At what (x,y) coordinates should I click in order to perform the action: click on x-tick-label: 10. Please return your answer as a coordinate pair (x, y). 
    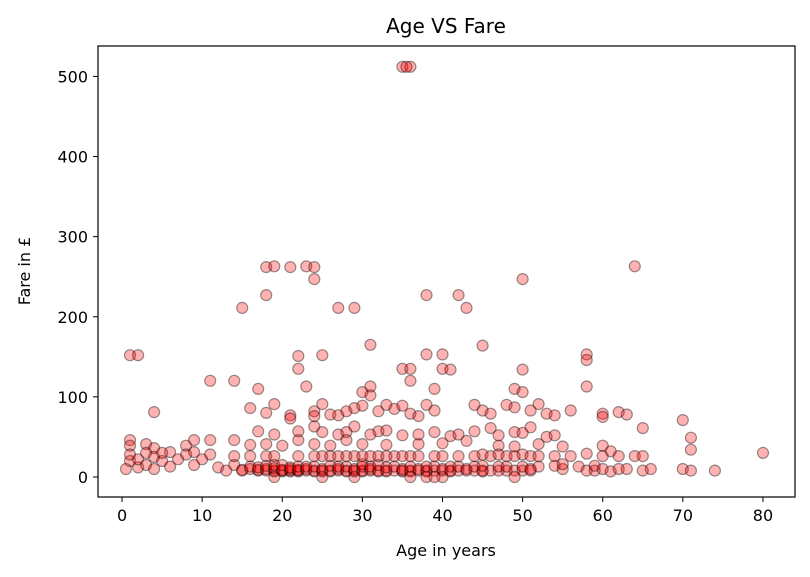
    Looking at the image, I should click on (202, 515).